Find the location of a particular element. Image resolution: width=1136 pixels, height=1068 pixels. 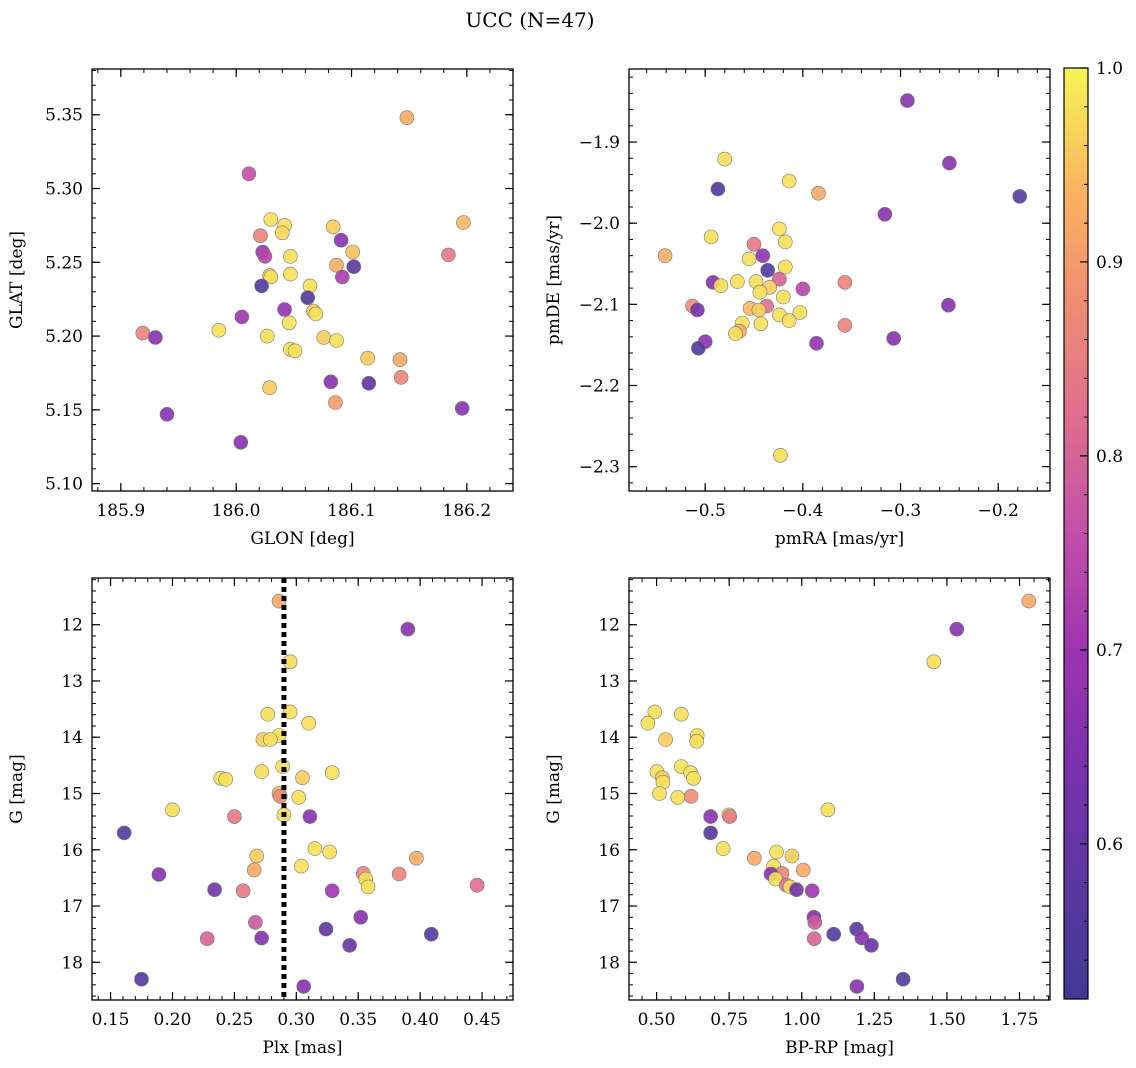

x-tick-label: 0.15 is located at coordinates (111, 1020).